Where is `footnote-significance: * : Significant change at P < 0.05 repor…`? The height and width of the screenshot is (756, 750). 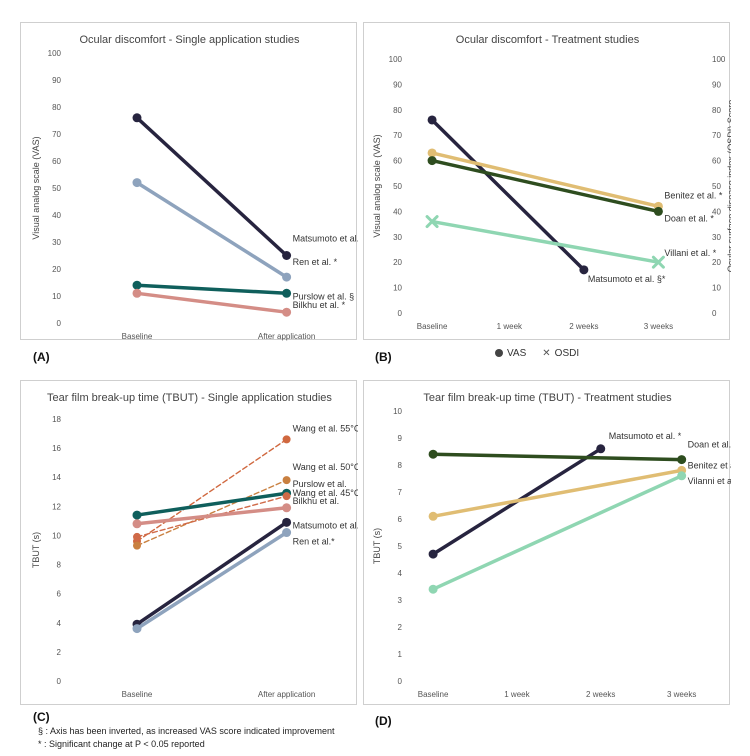
footnote-significance: * : Significant change at P < 0.05 repor… is located at coordinates (121, 744).